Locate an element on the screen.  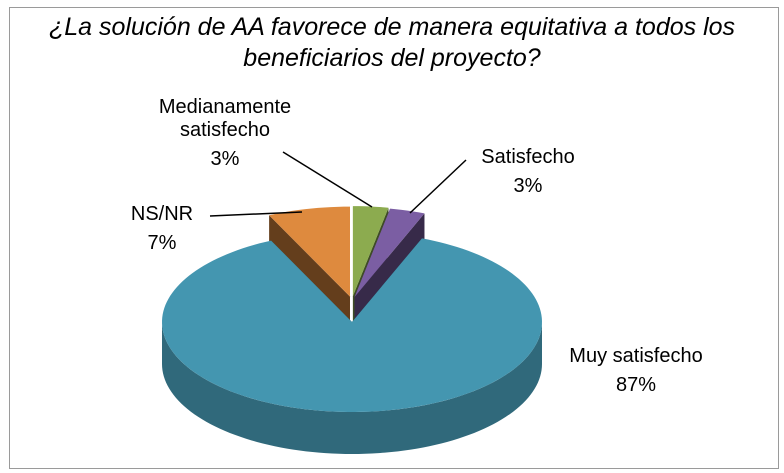
category-label: Muy satisfecho is located at coordinates (636, 356).